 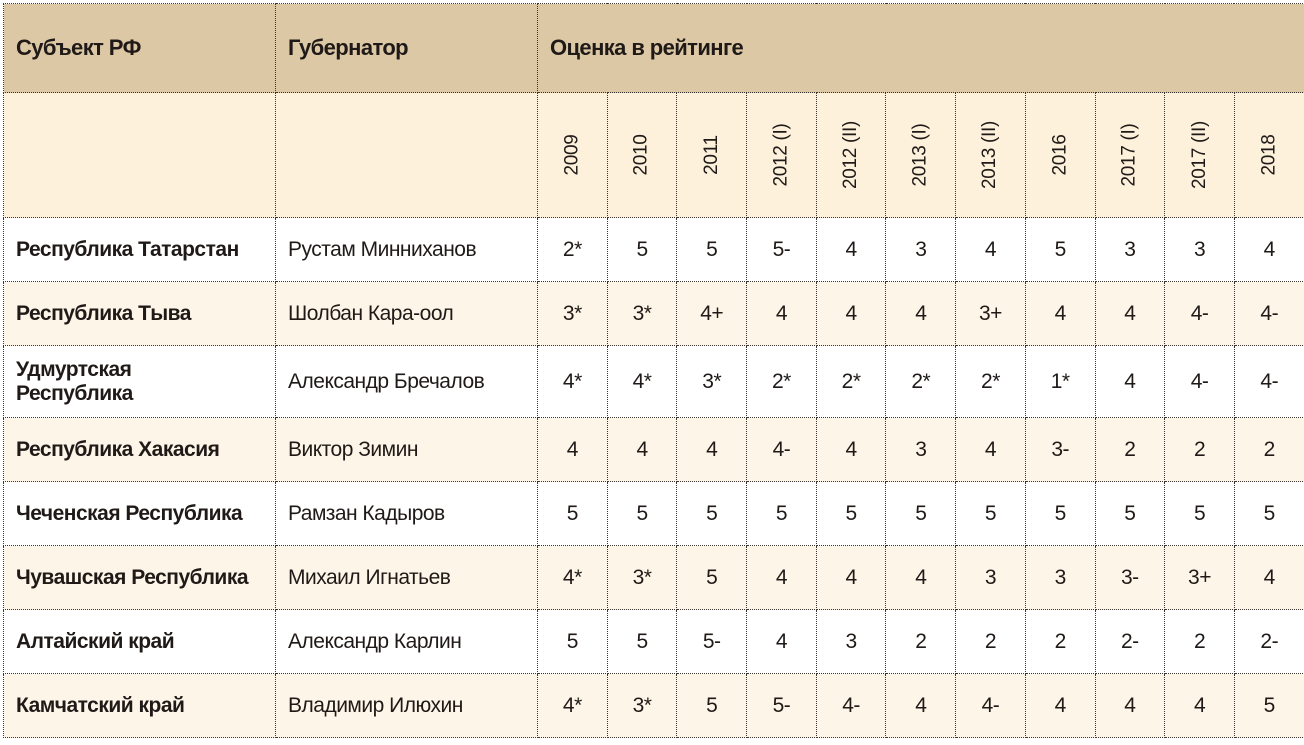 I want to click on header-row: Субъект РФ Губернатор Оценка в рейтинге, so click(x=654, y=48).